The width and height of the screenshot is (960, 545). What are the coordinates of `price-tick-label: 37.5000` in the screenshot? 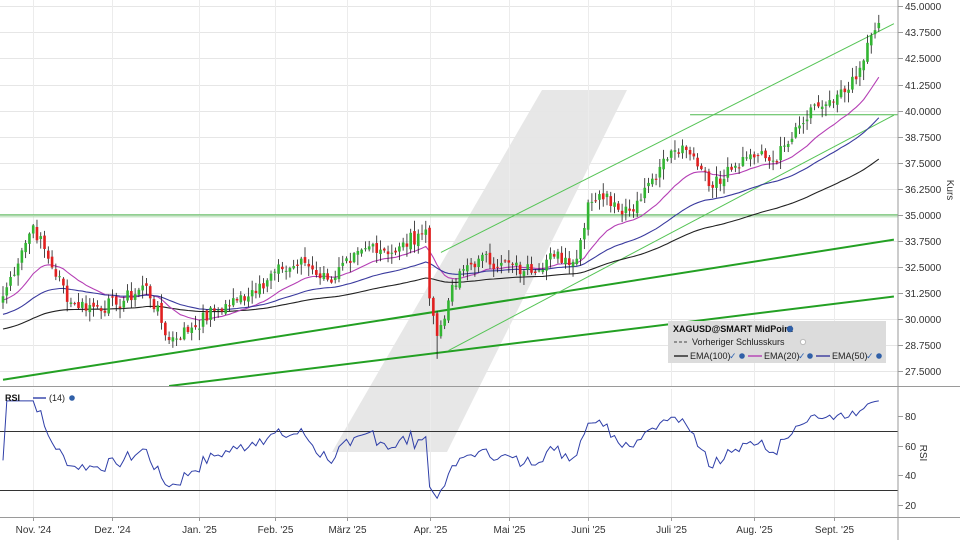 It's located at (923, 164).